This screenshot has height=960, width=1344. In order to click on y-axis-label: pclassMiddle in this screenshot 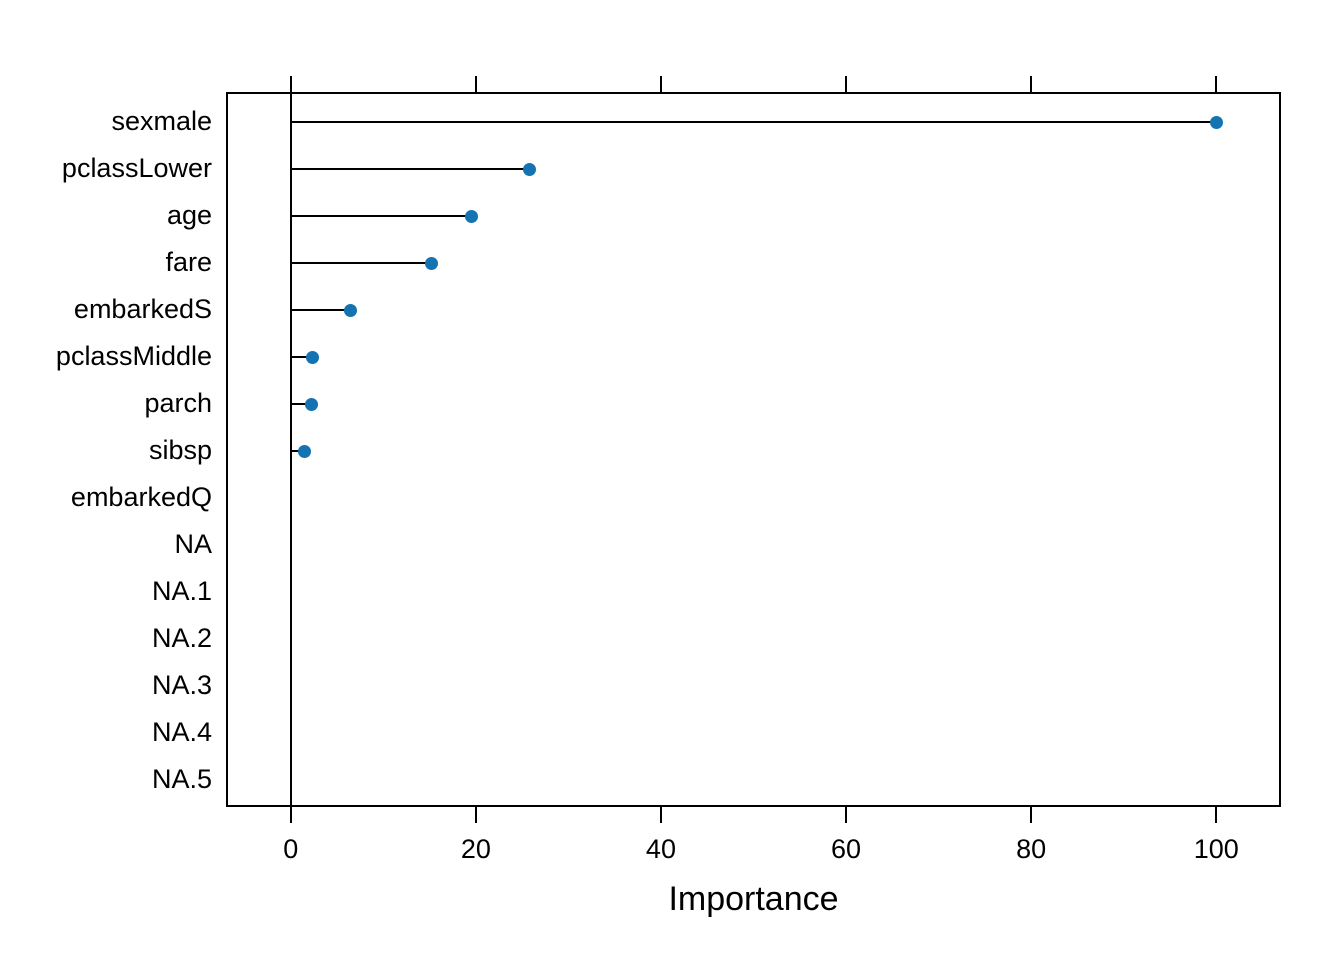, I will do `click(133, 355)`.